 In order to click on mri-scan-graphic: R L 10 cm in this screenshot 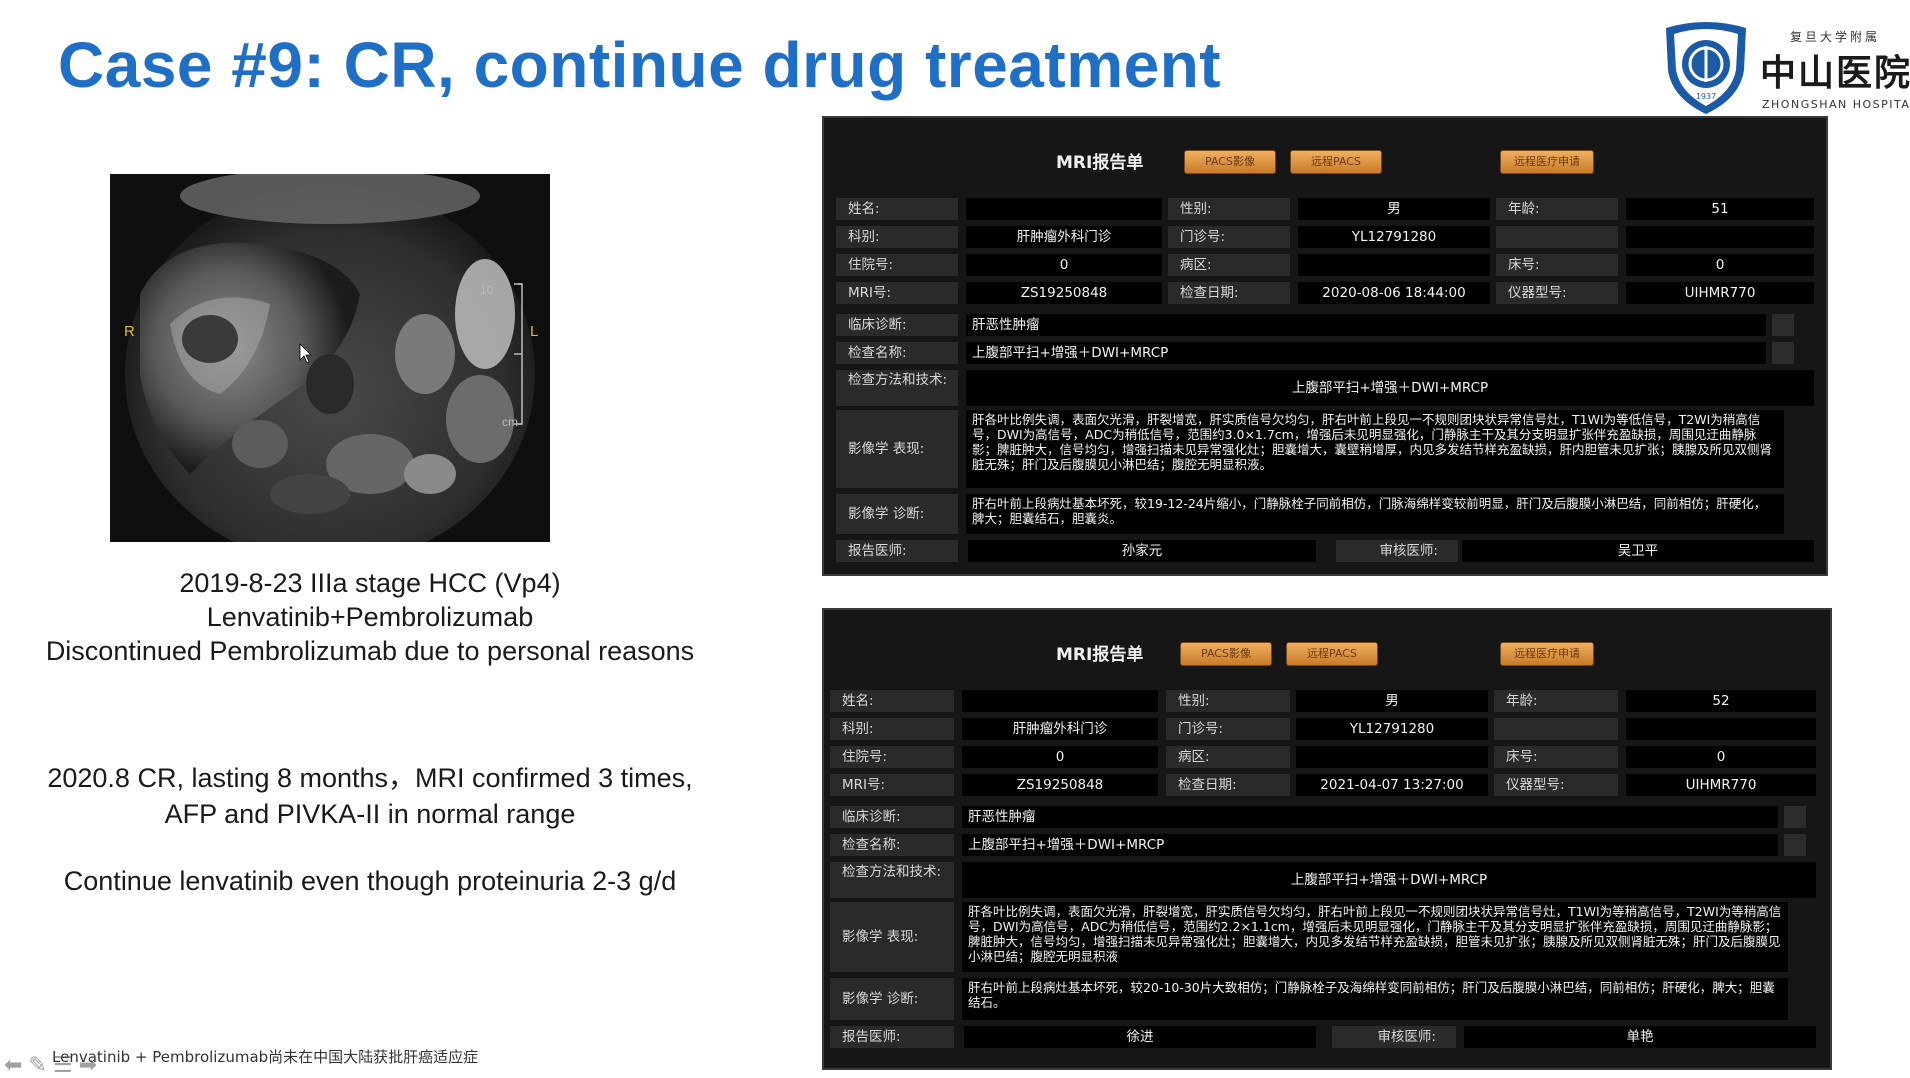, I will do `click(330, 358)`.